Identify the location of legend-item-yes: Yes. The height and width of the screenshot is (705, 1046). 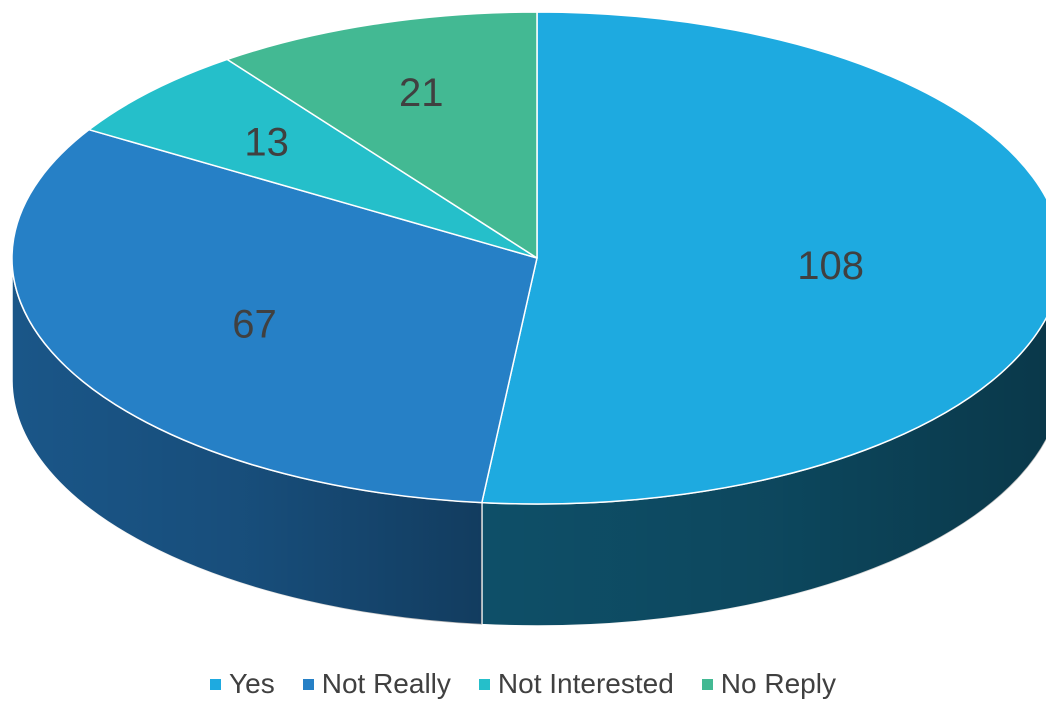
(242, 684).